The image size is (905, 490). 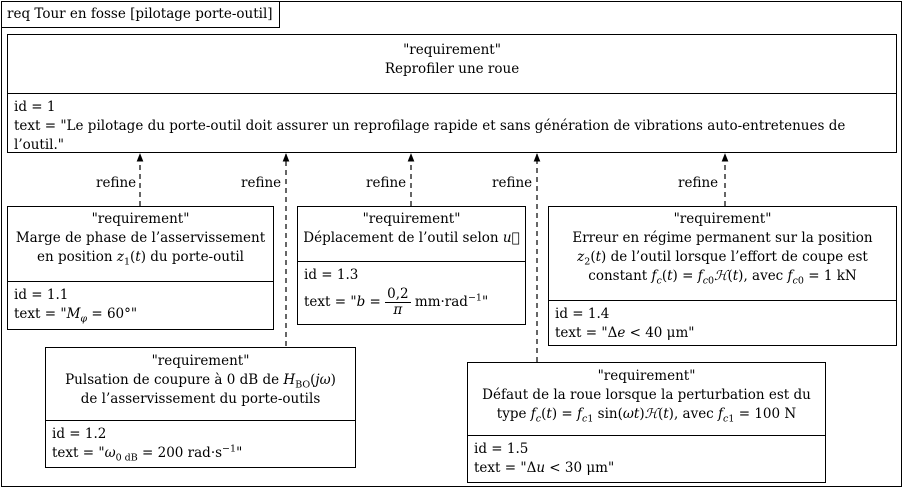 I want to click on refine-label-1-4: refine, so click(x=698, y=183).